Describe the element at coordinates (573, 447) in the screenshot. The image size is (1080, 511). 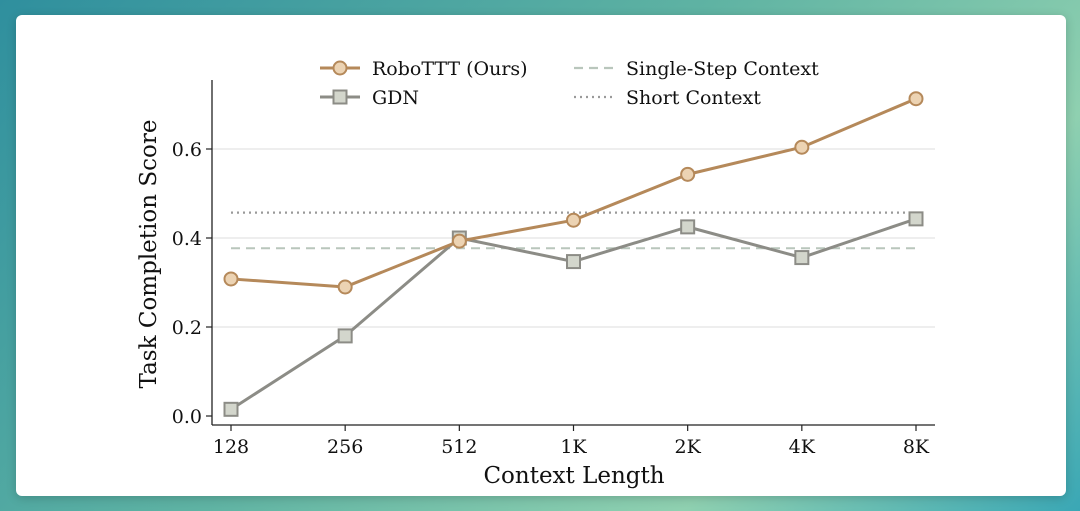
I see `x-tick-label: 1K` at that location.